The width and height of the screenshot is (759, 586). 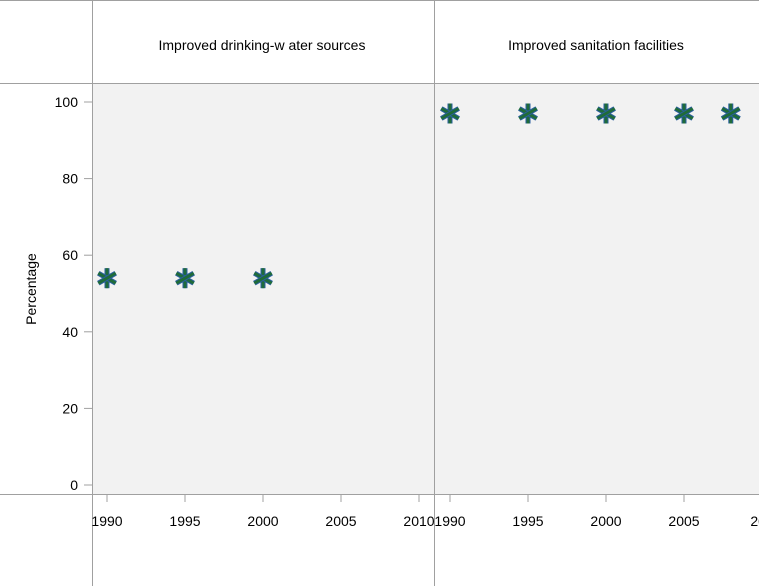 What do you see at coordinates (70, 408) in the screenshot?
I see `y-tick-label: 20` at bounding box center [70, 408].